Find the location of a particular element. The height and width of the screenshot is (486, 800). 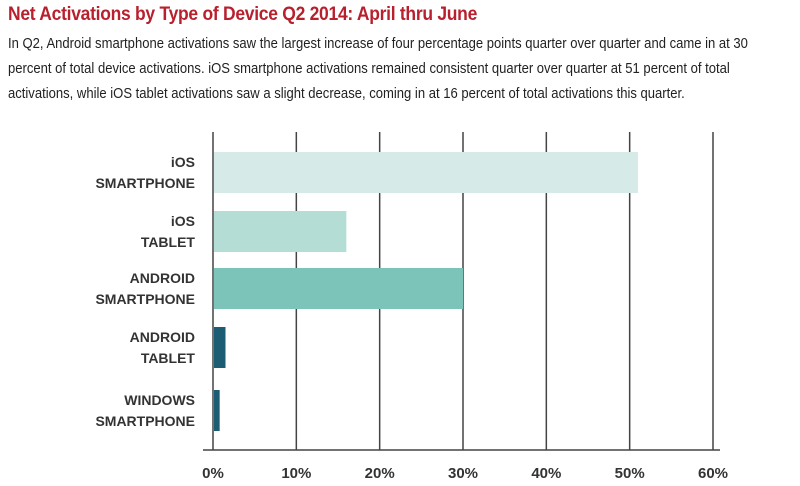

x-tick-label: 40% is located at coordinates (546, 473).